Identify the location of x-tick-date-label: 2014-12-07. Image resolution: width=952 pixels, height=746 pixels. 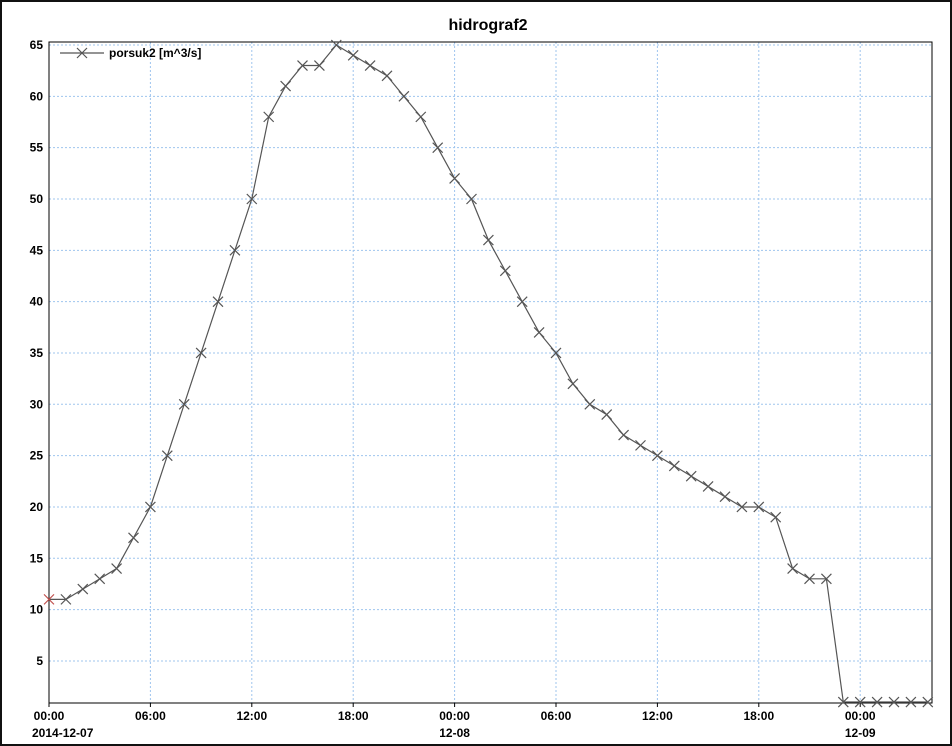
(63, 733).